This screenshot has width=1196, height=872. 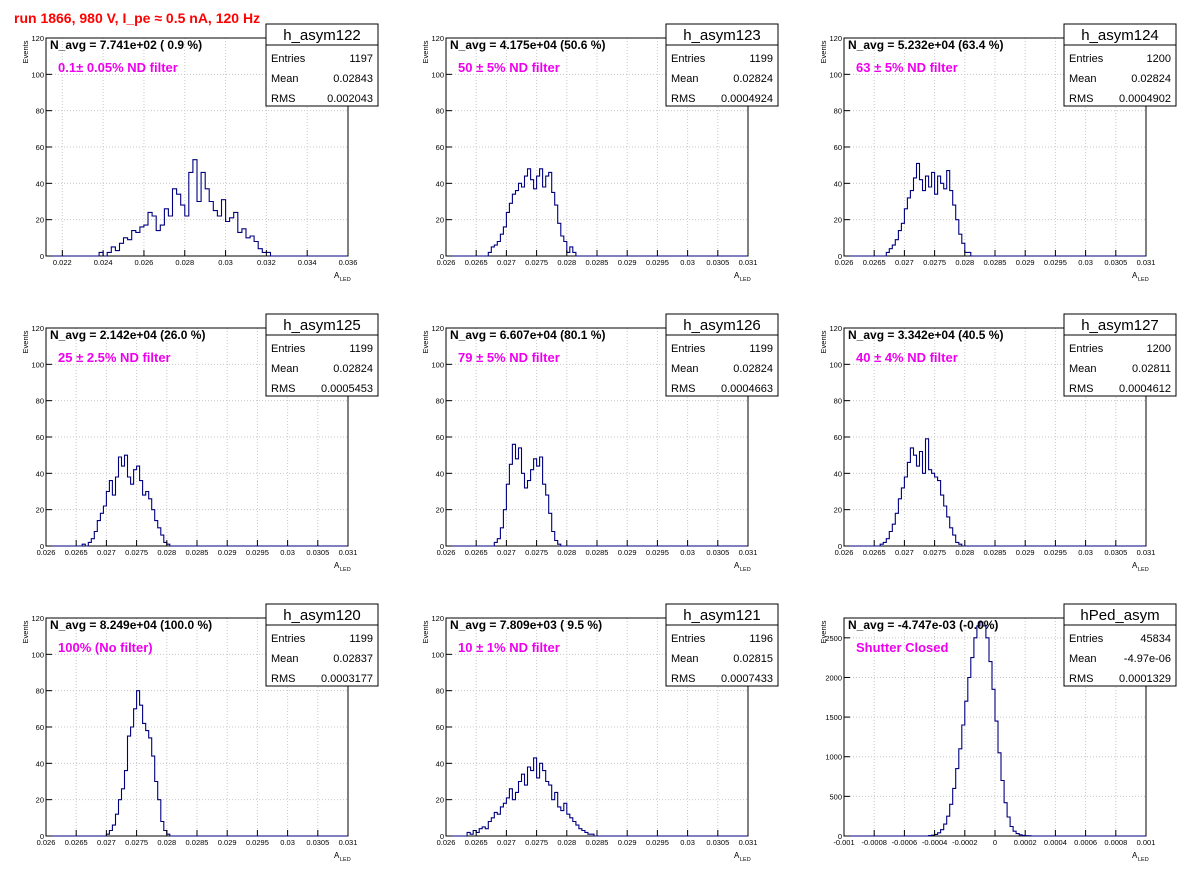 What do you see at coordinates (923, 625) in the screenshot?
I see `navg-label: N_avg = -4.747e-03 (-0.0%)` at bounding box center [923, 625].